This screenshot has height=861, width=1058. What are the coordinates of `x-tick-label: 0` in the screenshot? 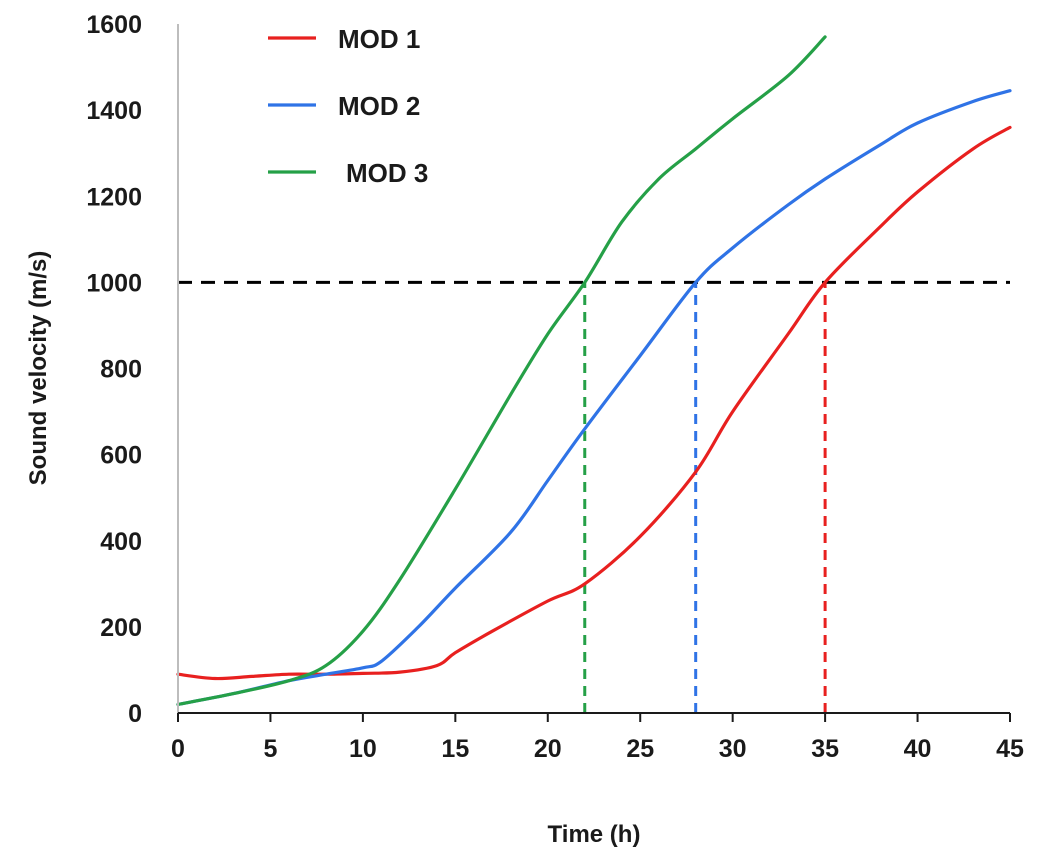 It's located at (178, 749).